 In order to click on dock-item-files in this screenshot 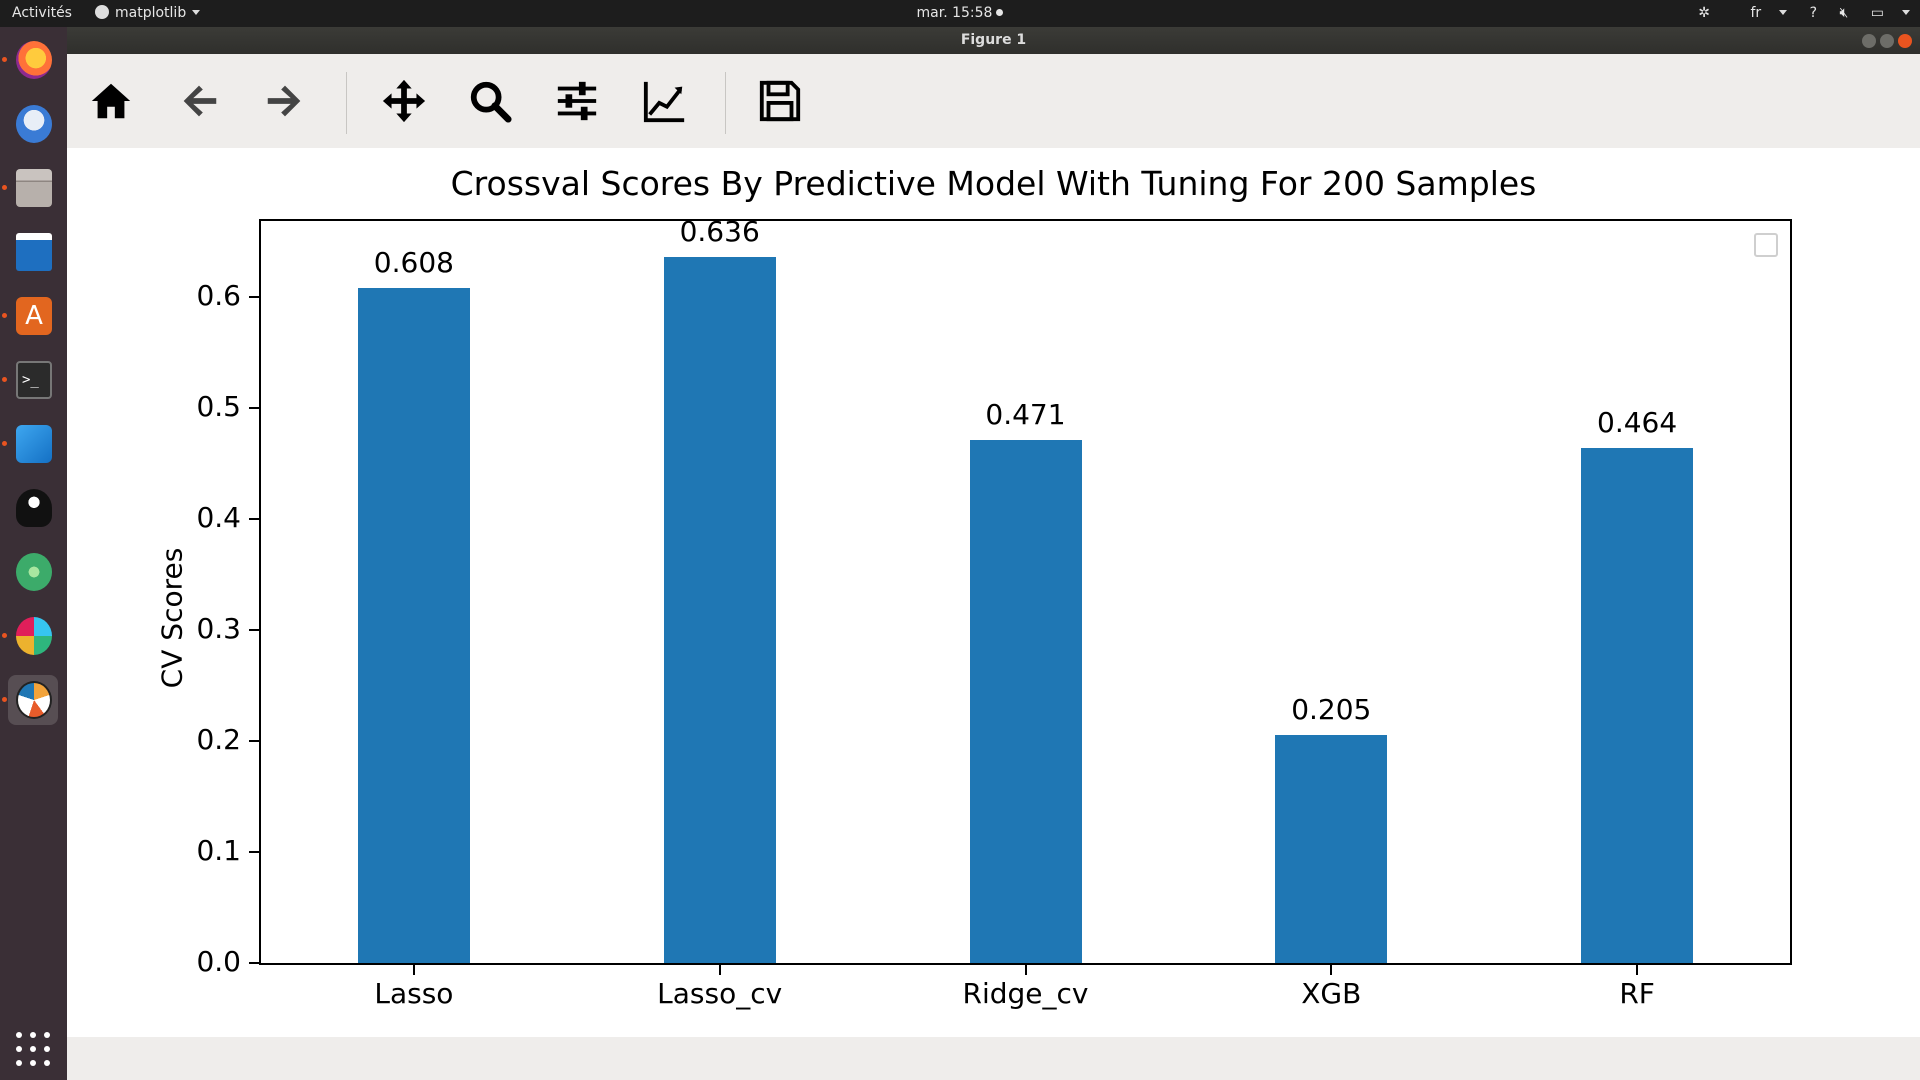, I will do `click(30, 188)`.